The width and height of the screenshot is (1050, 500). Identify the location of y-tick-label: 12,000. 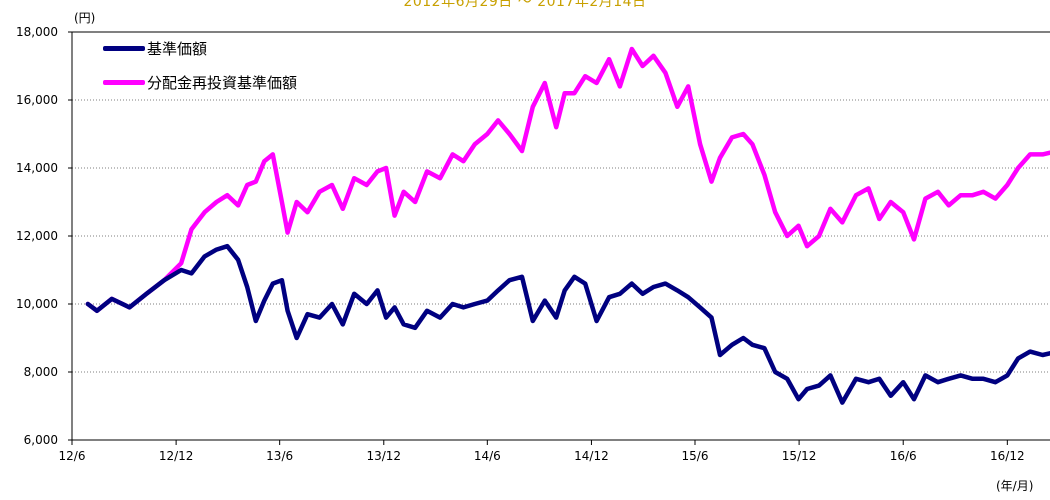
(37, 236).